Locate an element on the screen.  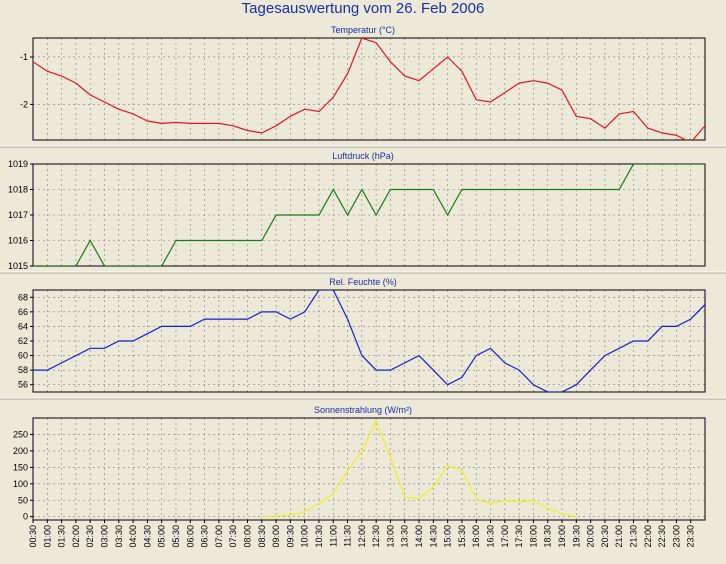
x-tick-label: 12:30 is located at coordinates (376, 536).